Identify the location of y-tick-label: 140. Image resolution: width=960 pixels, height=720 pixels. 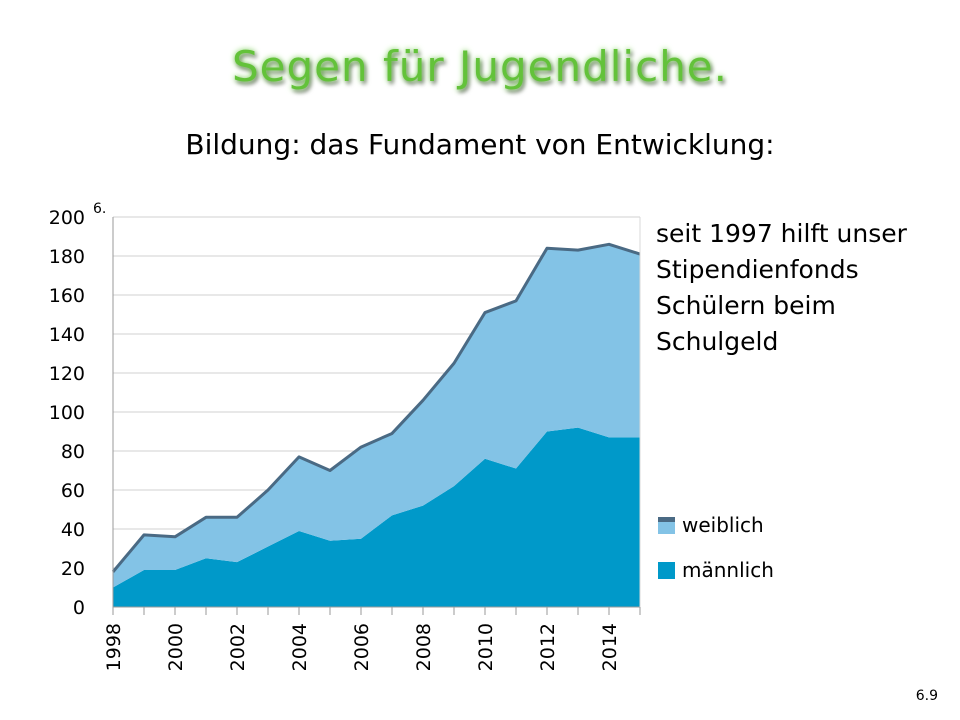
(67, 335).